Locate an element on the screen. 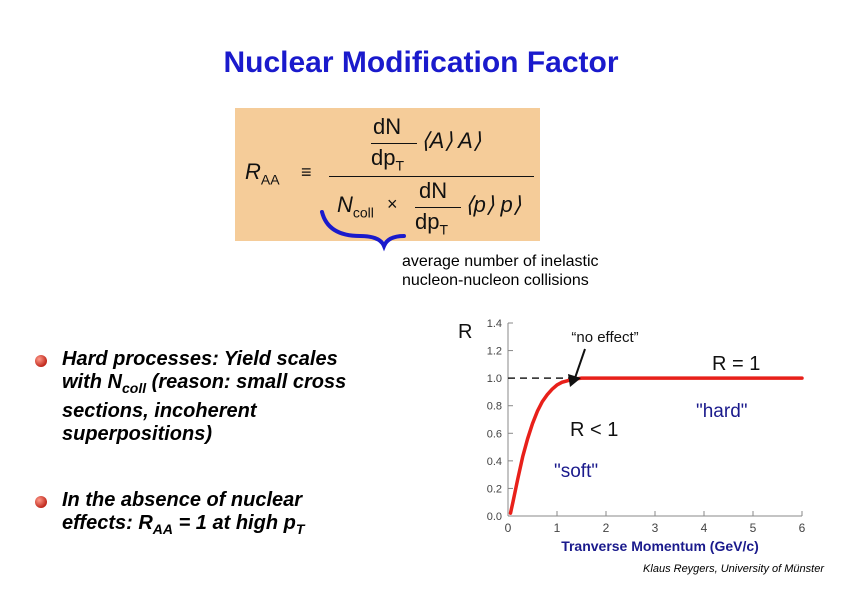 The width and height of the screenshot is (842, 595). equals-symbol: ≡ is located at coordinates (306, 172).